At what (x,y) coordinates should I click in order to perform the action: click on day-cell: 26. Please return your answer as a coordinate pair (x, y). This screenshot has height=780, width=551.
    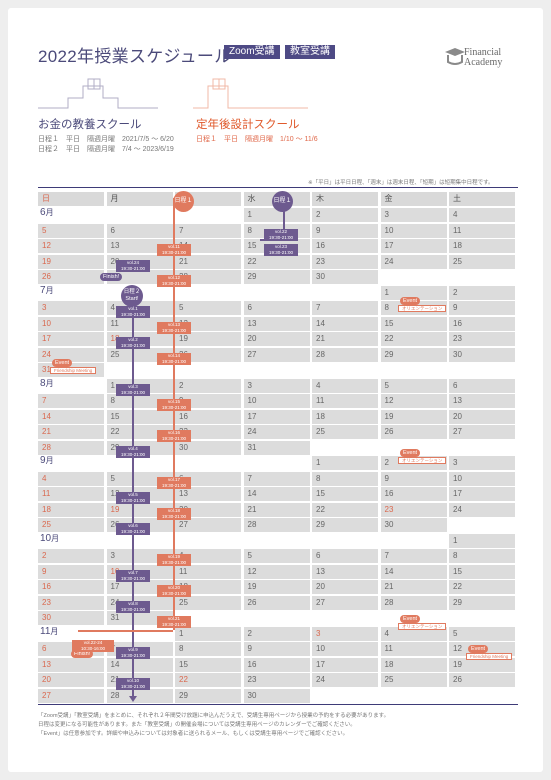
    Looking at the image, I should click on (482, 680).